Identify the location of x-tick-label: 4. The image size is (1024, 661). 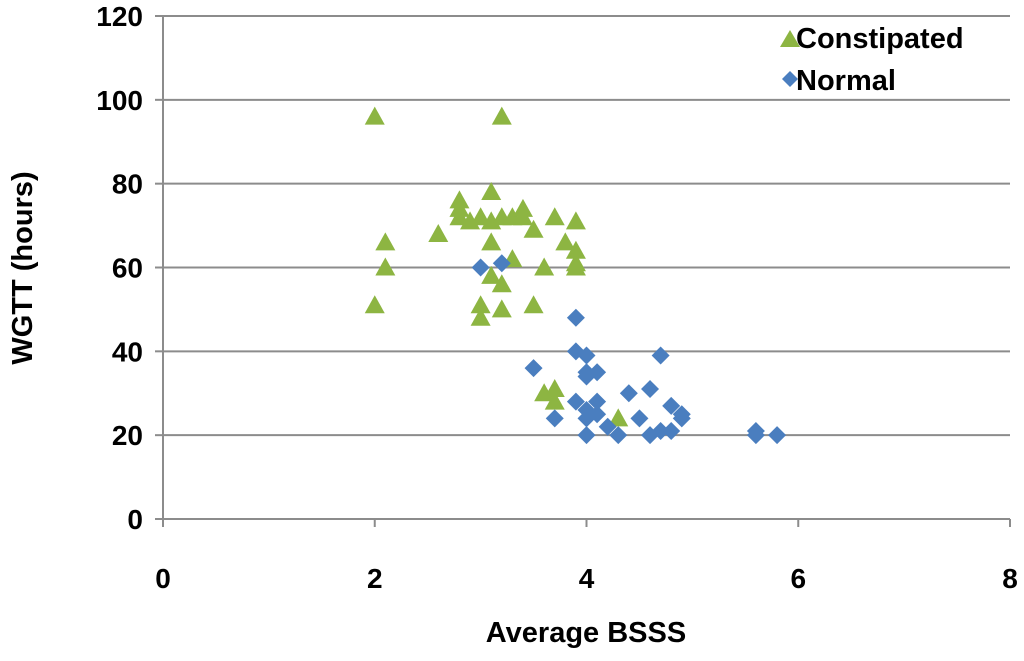
(587, 578).